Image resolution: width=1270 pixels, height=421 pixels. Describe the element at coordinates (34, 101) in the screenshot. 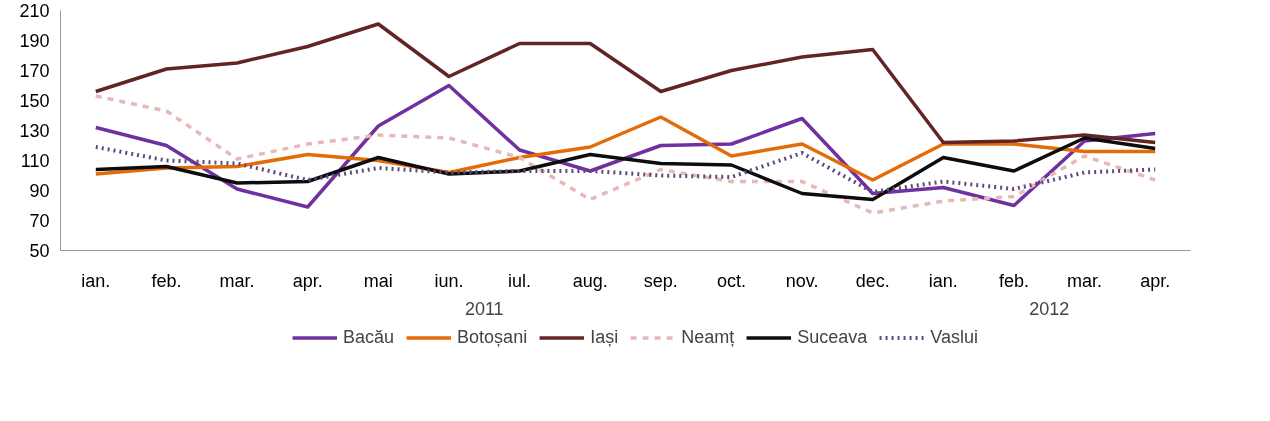

I see `y-tick-label: 150` at that location.